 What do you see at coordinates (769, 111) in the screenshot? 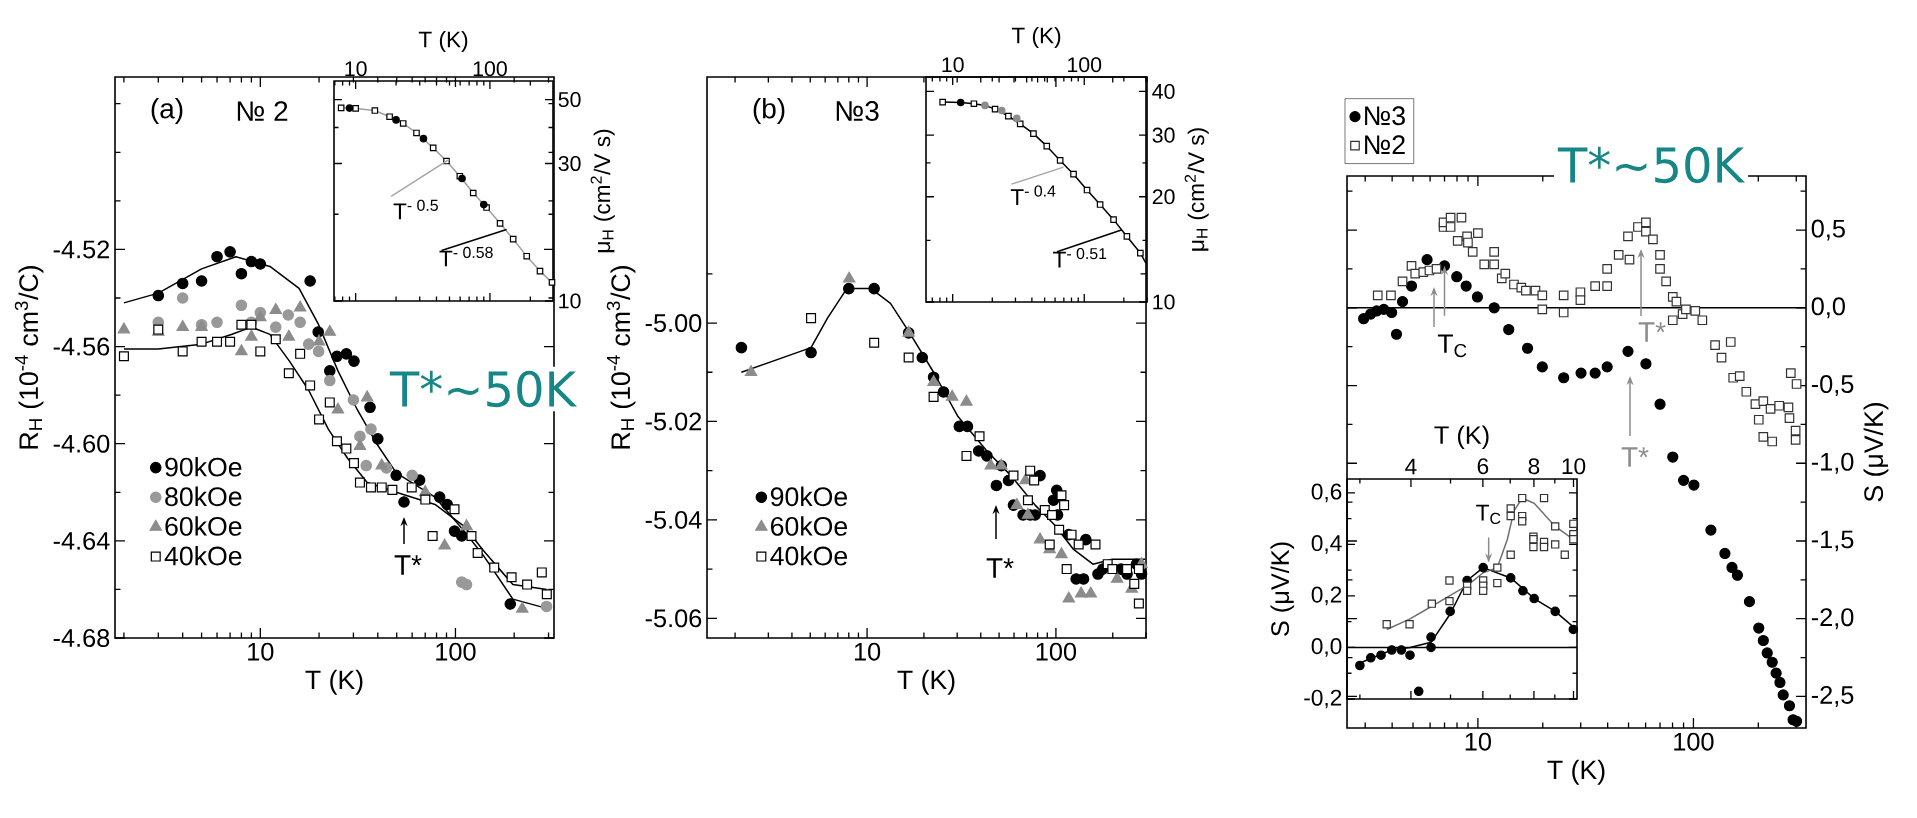
I see `annotation: (b)` at bounding box center [769, 111].